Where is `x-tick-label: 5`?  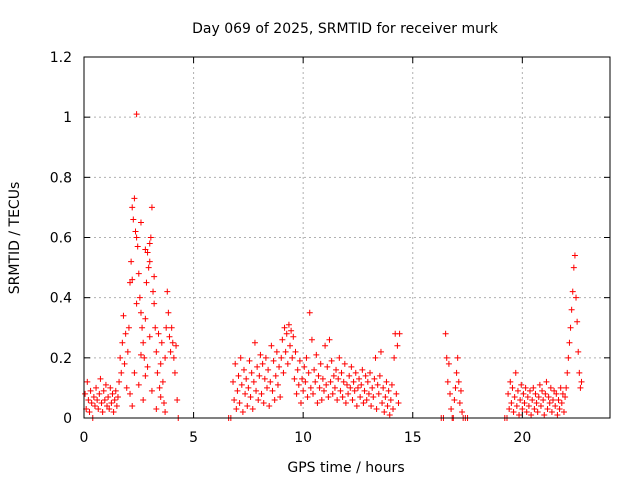
x-tick-label: 5 is located at coordinates (193, 438).